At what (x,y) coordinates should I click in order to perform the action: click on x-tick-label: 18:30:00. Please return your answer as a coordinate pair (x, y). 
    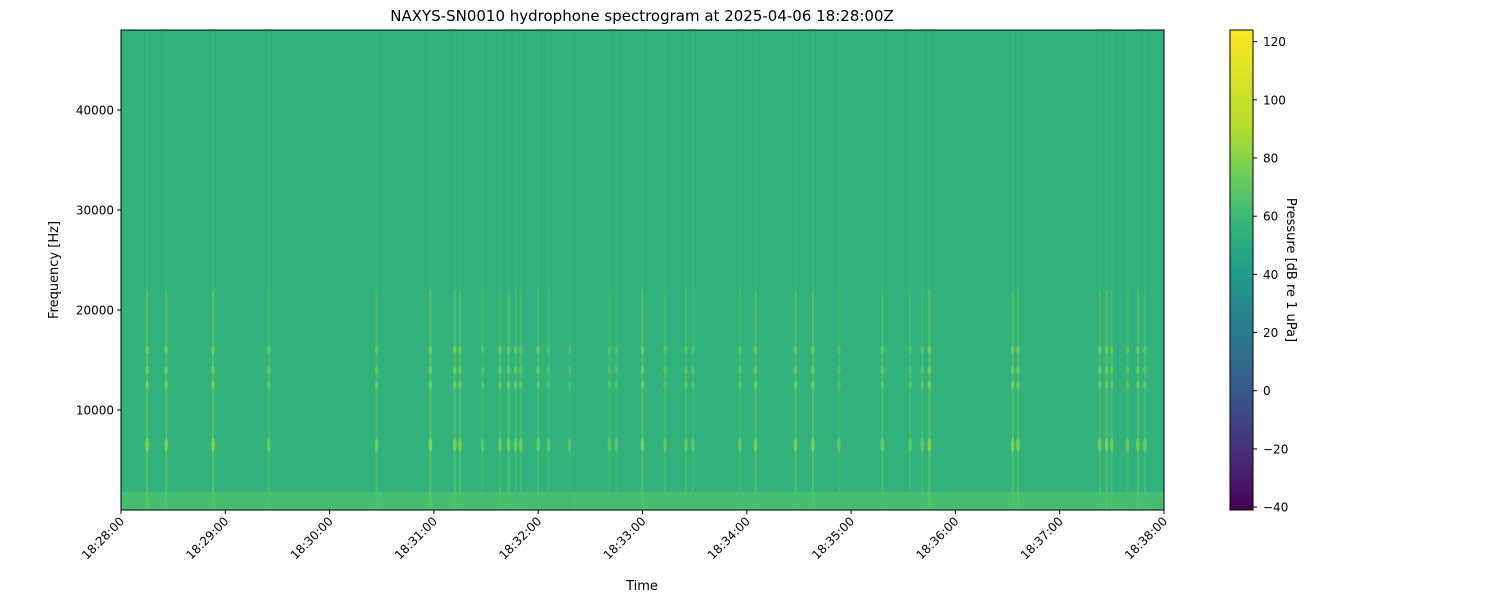
    Looking at the image, I should click on (312, 538).